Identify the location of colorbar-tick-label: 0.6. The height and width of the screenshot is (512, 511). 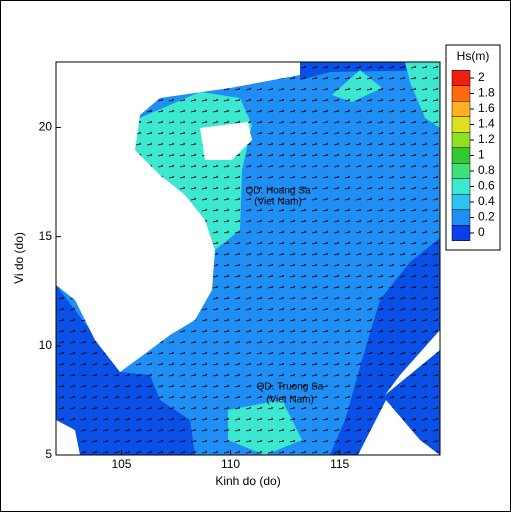
(486, 186).